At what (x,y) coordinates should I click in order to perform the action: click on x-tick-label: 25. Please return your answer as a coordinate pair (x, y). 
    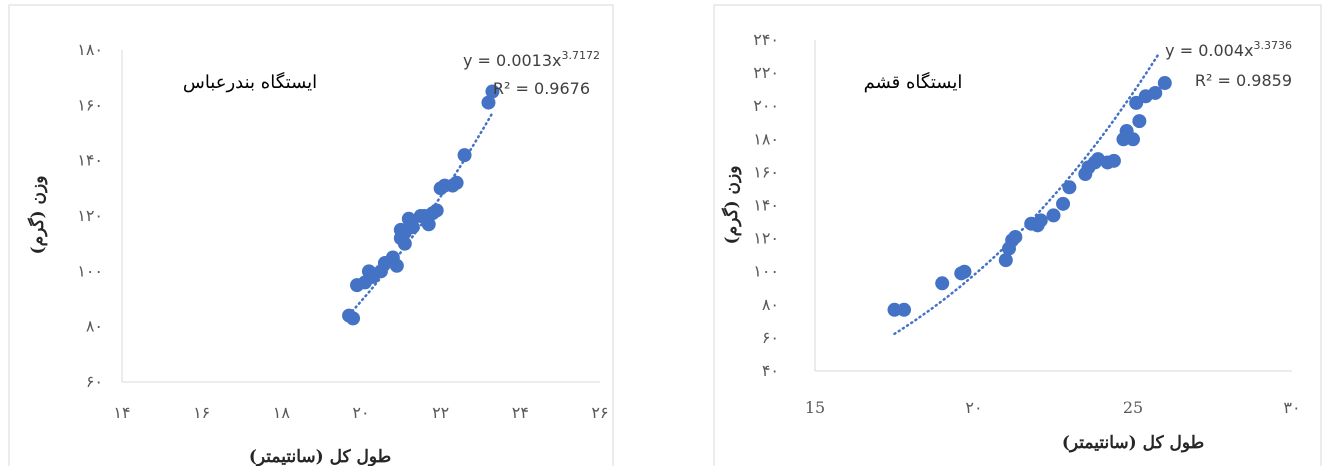
    Looking at the image, I should click on (1133, 407).